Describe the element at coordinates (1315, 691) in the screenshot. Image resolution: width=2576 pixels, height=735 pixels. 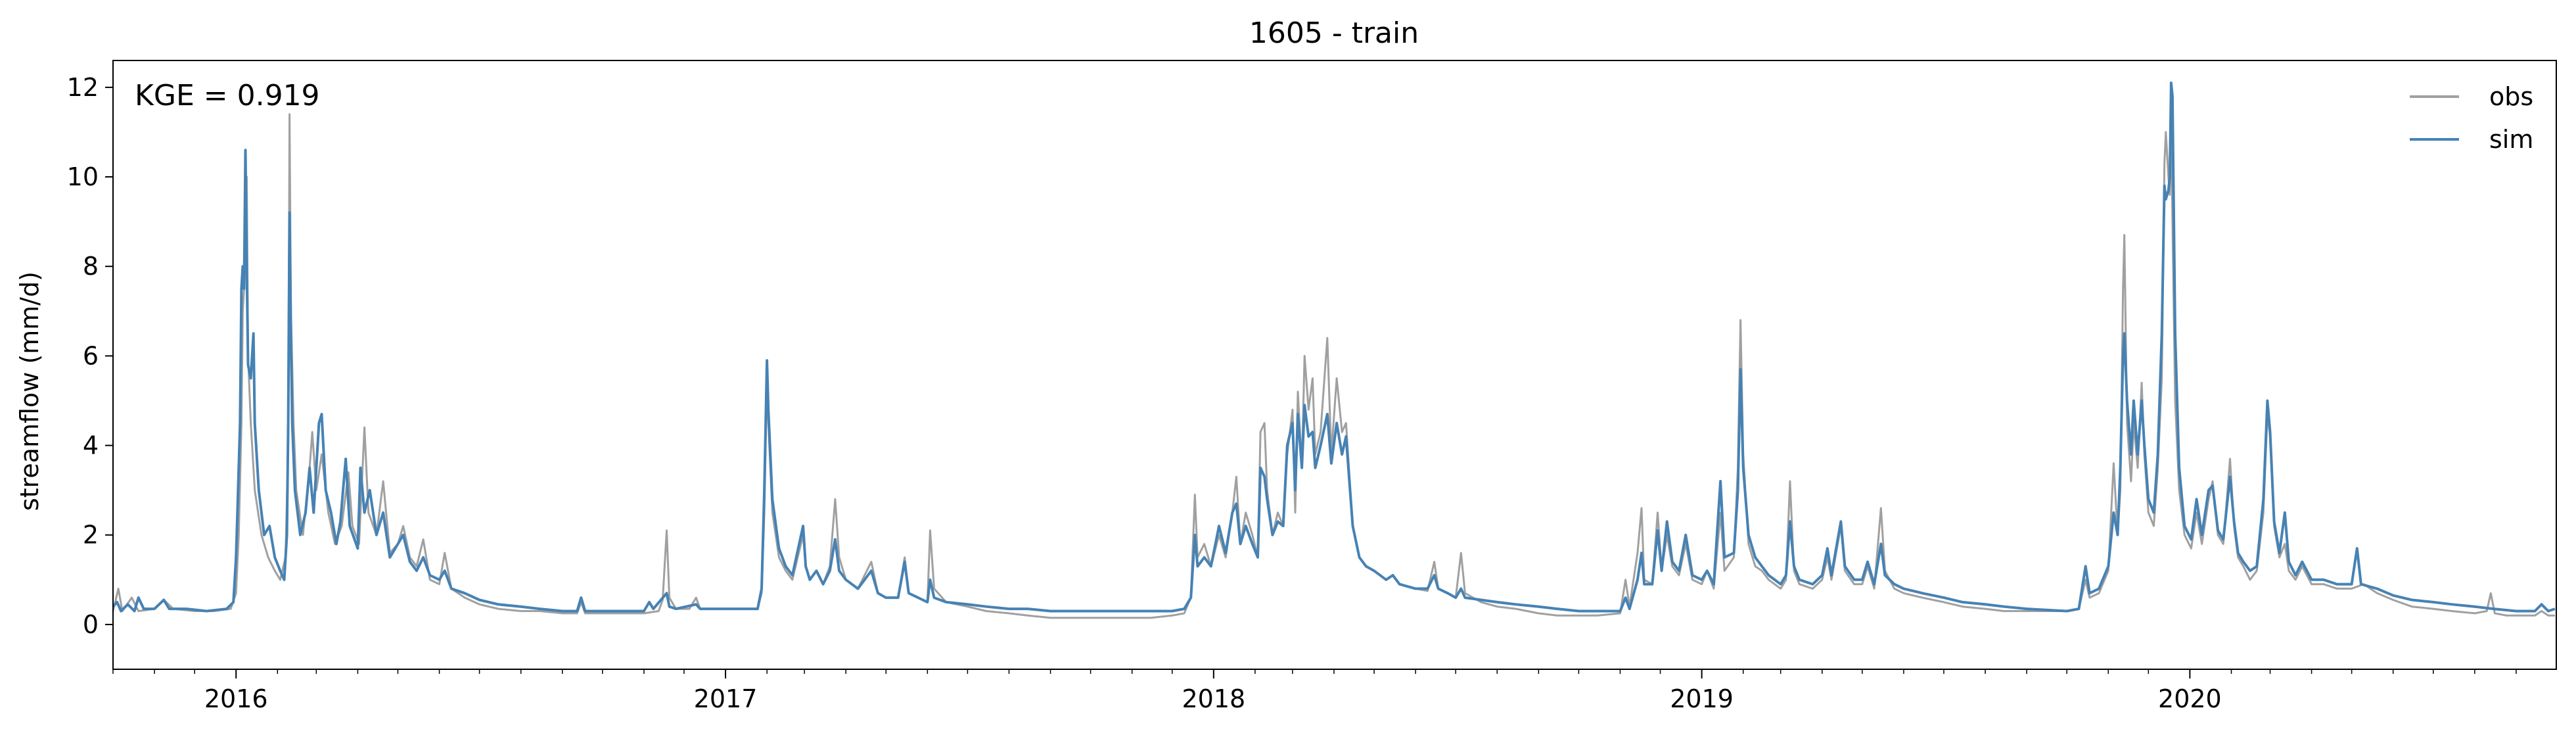
I see `x-axis: 2016 2017 2018 2019 2020` at that location.